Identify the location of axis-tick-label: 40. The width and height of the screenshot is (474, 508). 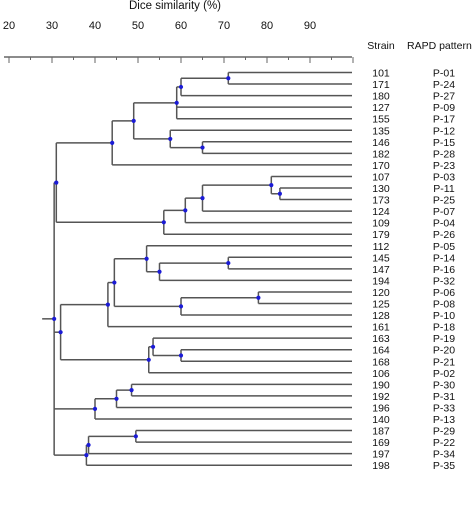
(95, 26).